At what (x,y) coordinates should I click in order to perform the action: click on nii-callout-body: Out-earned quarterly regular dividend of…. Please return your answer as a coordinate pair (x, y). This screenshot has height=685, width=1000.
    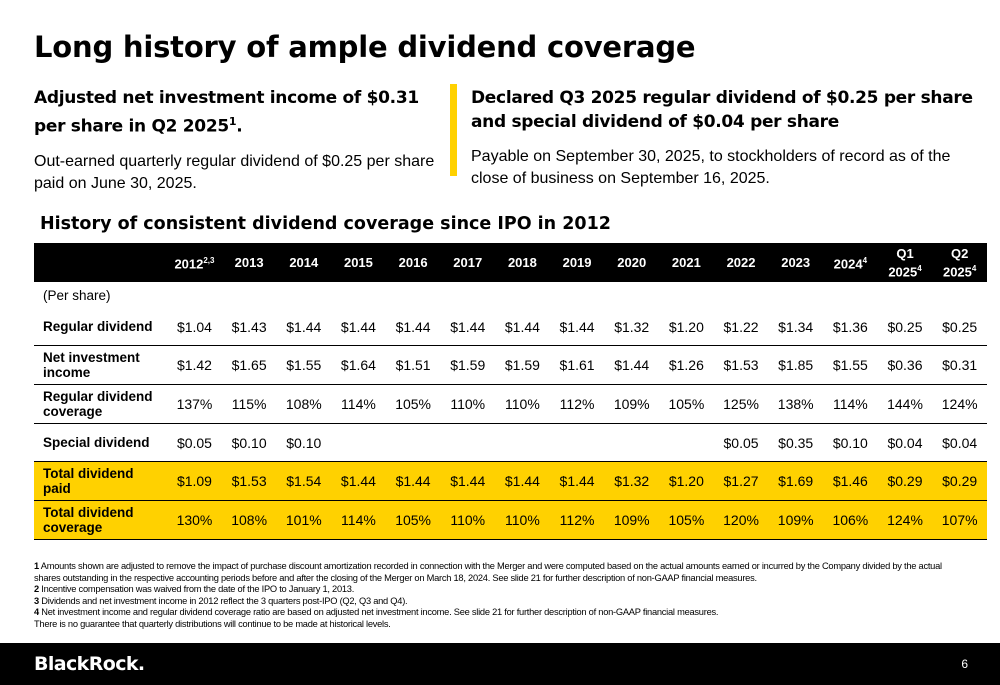
    Looking at the image, I should click on (234, 172).